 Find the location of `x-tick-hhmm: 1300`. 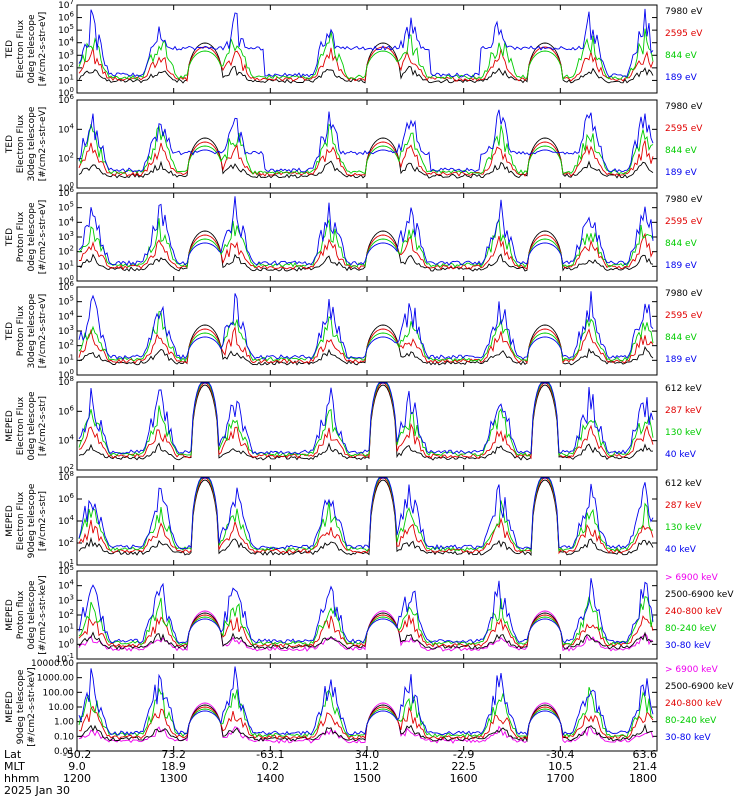

x-tick-hhmm: 1300 is located at coordinates (174, 778).